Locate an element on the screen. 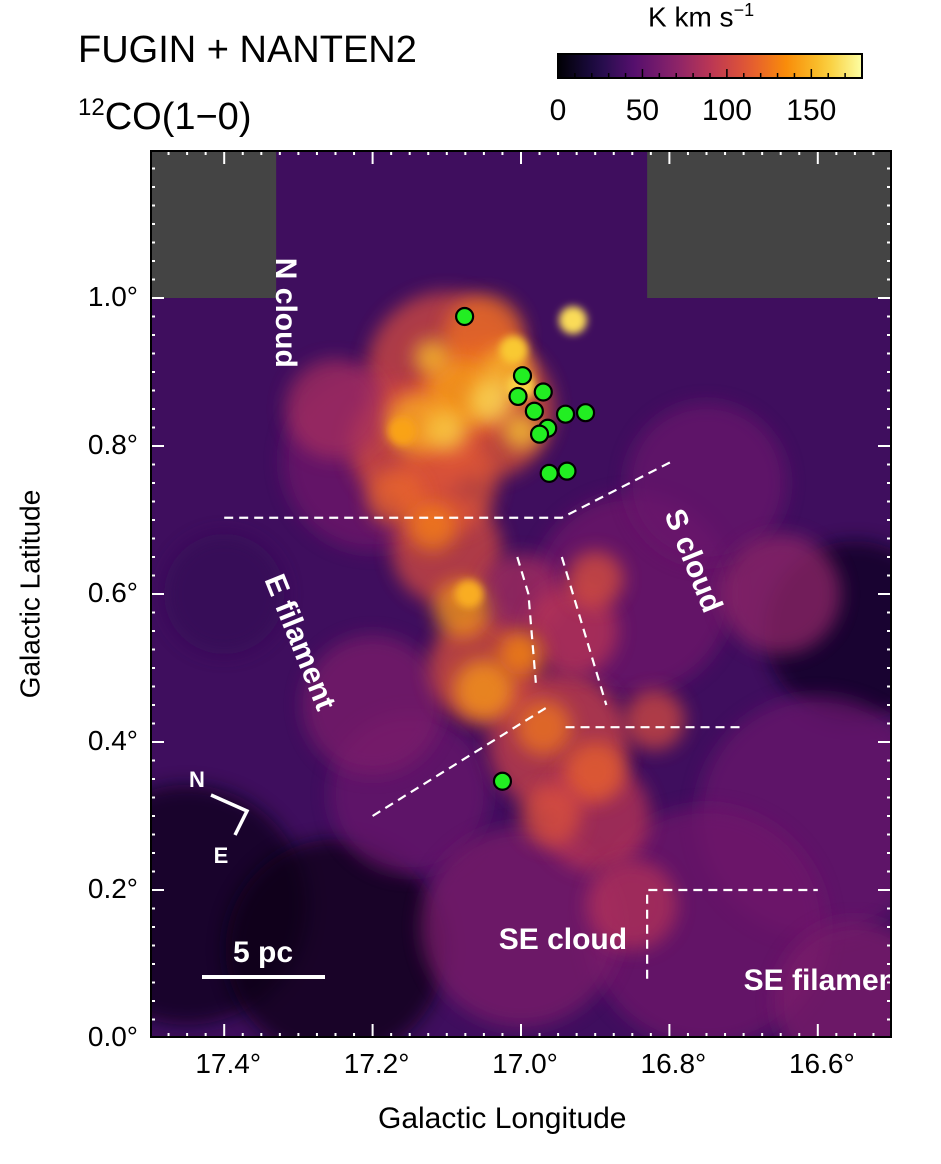  region-label: N cloud is located at coordinates (285, 313).